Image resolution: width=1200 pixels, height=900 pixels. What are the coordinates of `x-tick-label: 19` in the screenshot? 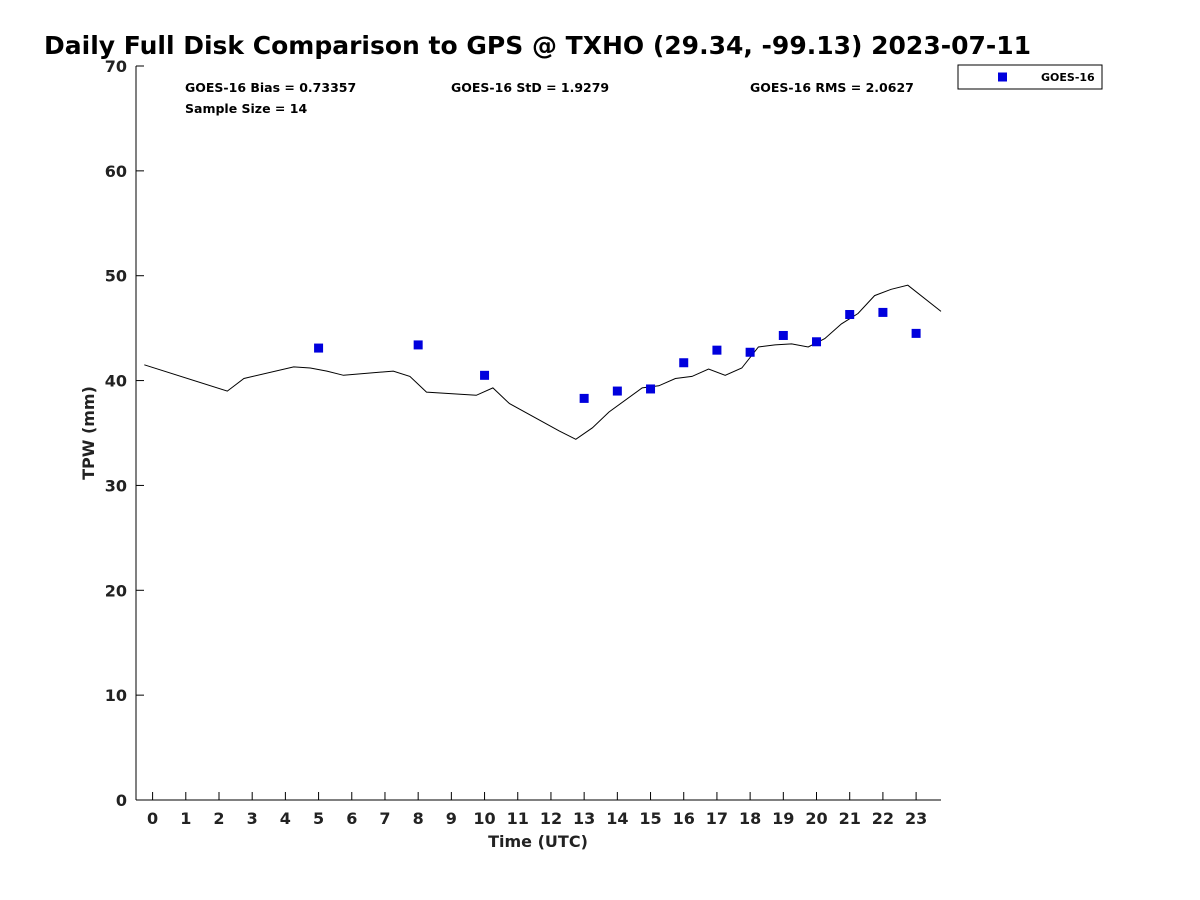 It's located at (783, 818).